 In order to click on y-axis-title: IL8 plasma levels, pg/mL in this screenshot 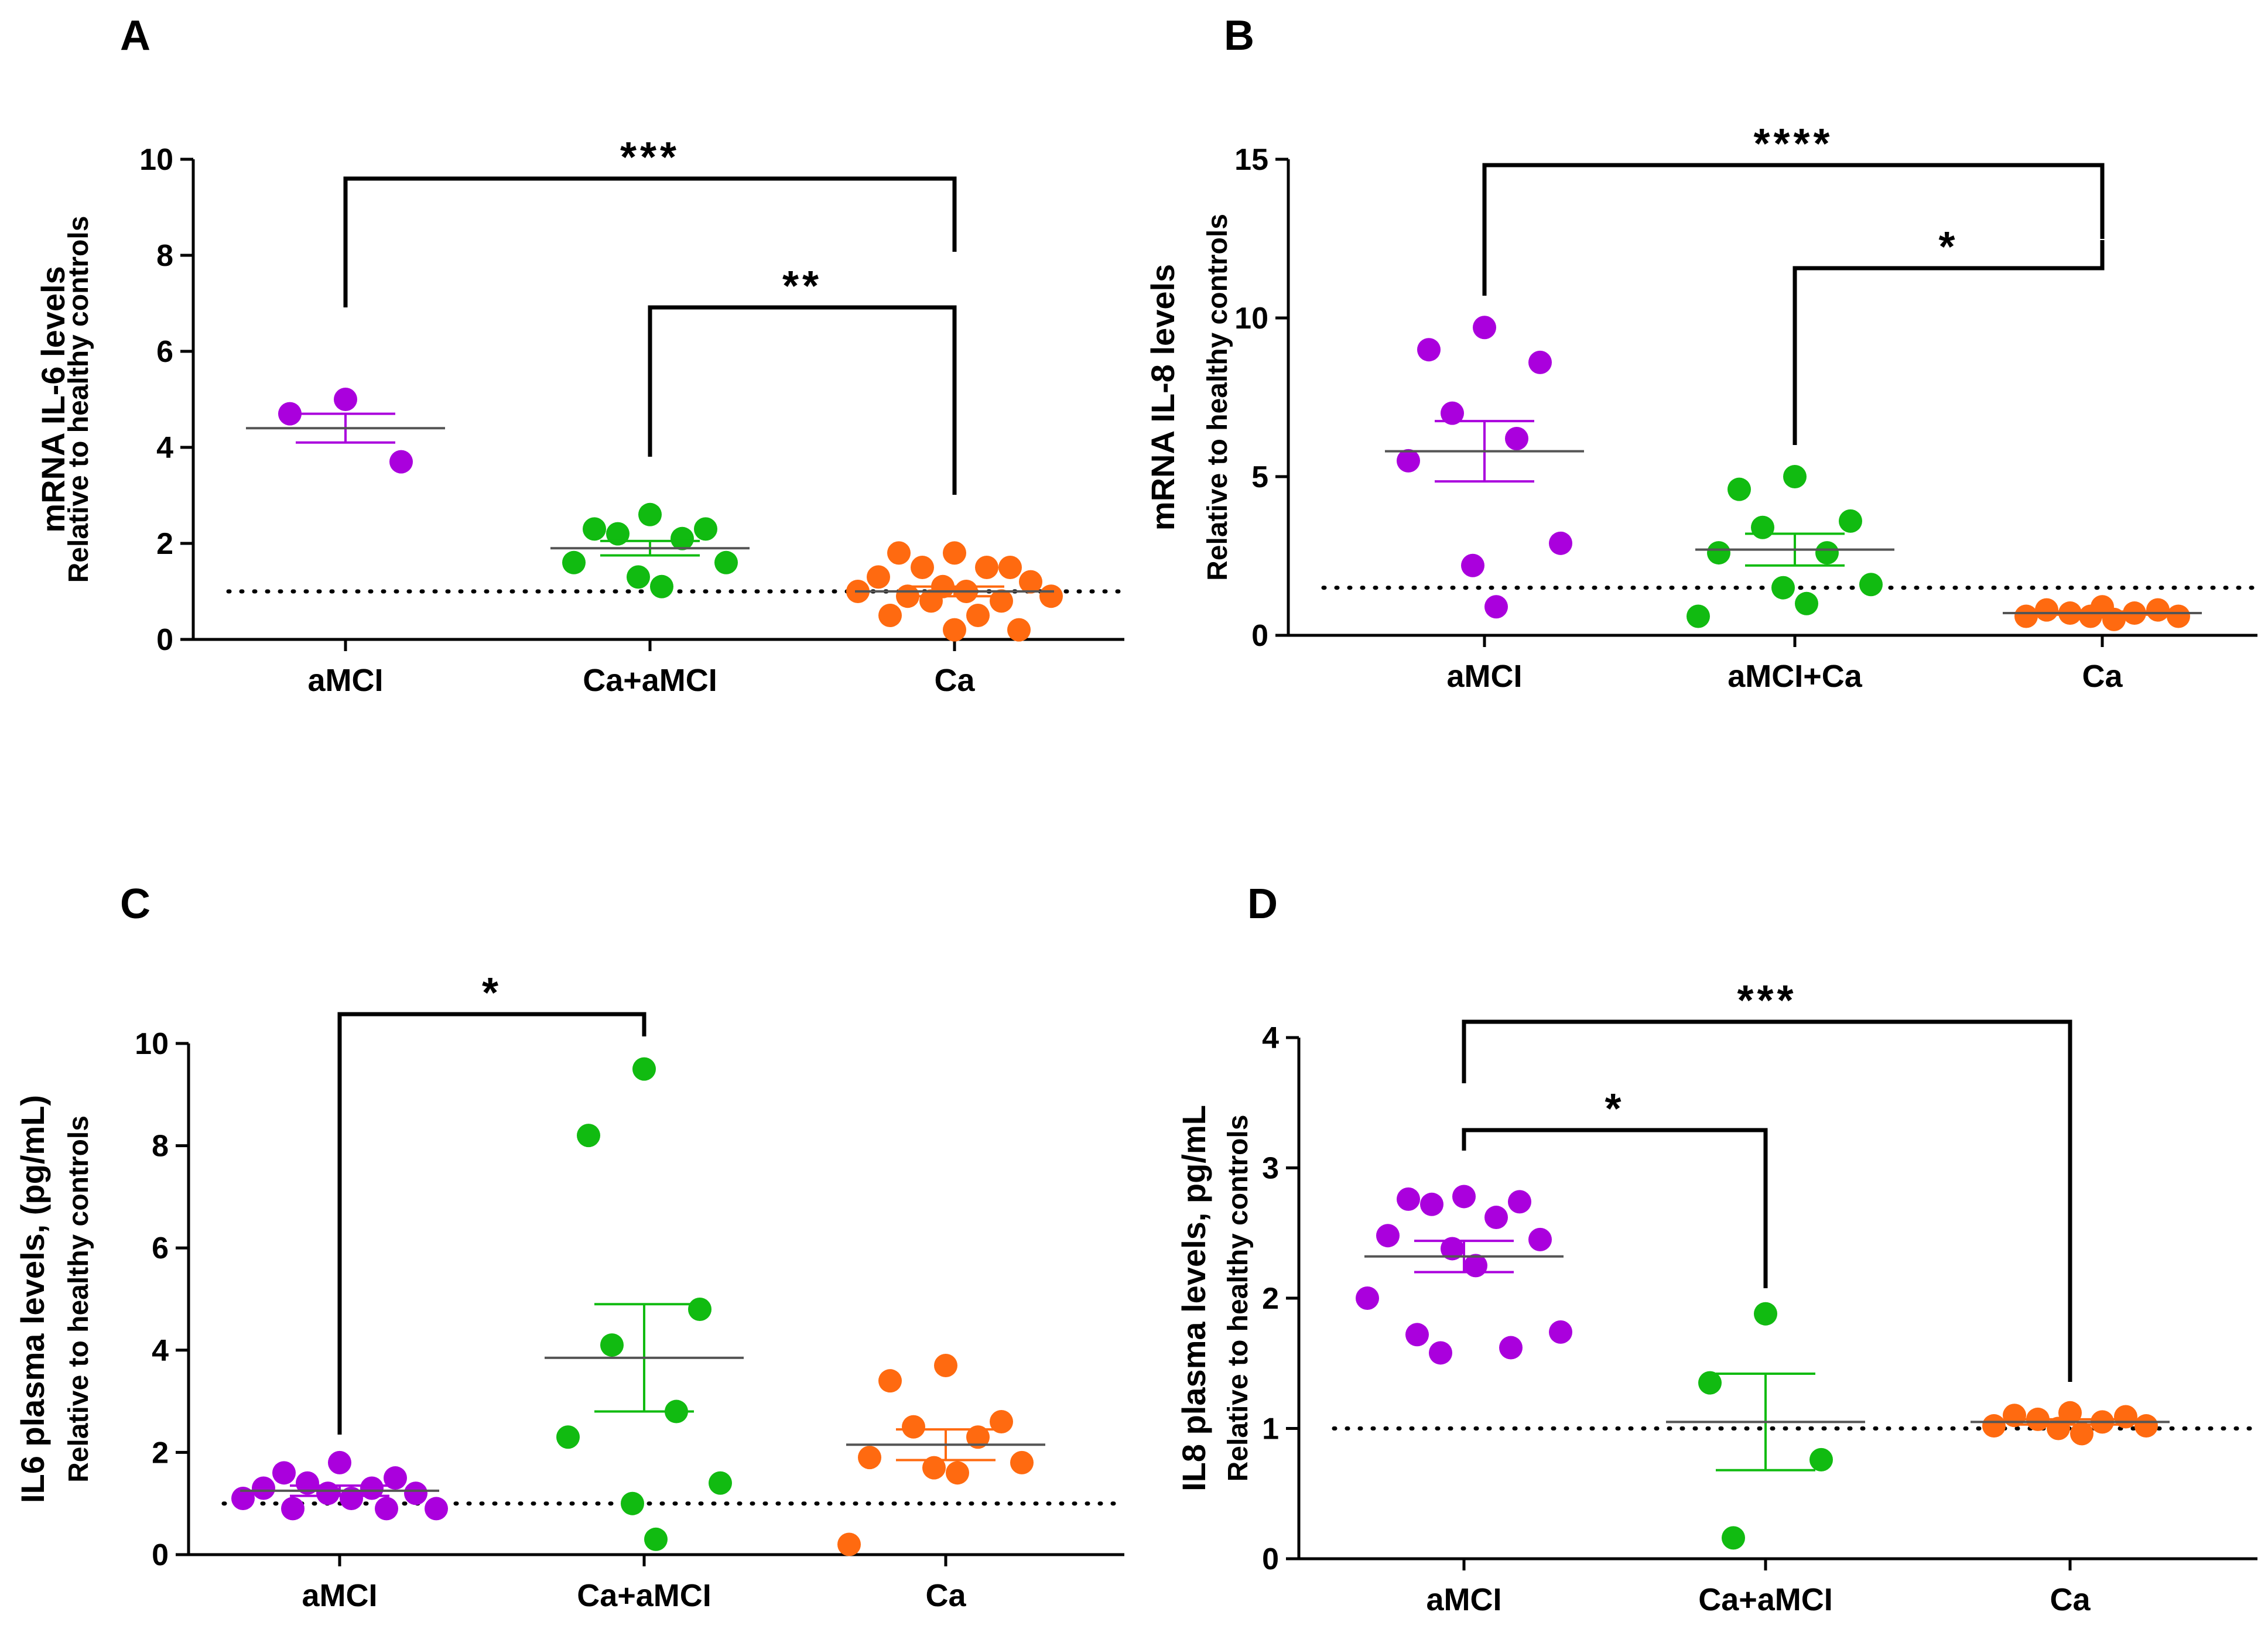, I will do `click(1193, 1298)`.